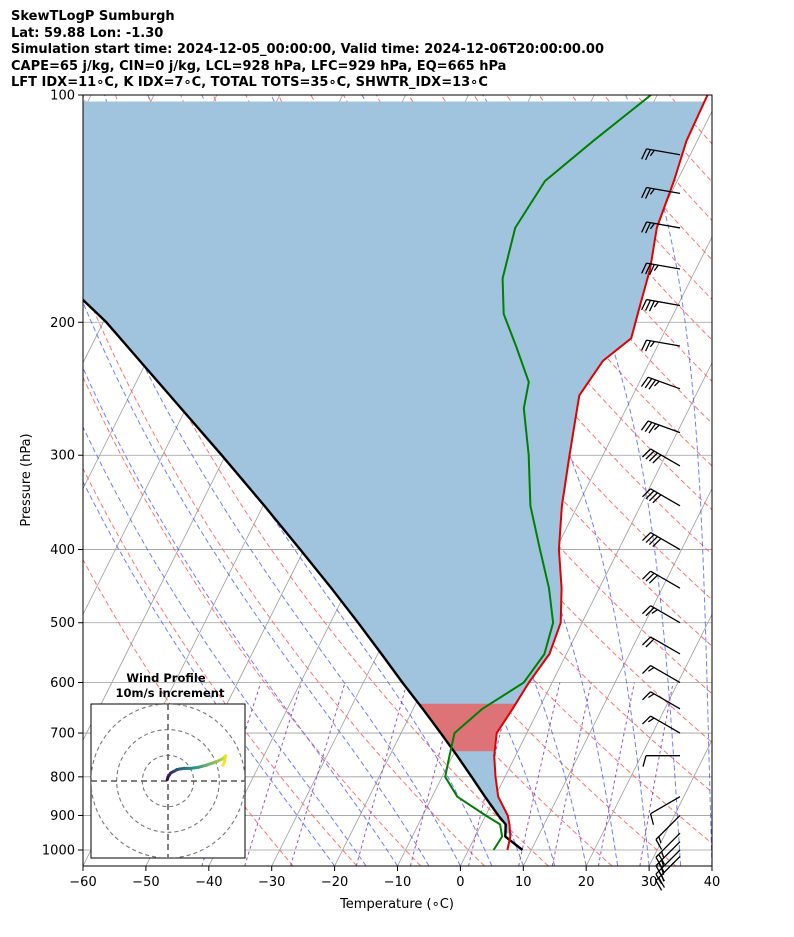 The height and width of the screenshot is (937, 794). I want to click on x-tick-label: −30, so click(271, 882).